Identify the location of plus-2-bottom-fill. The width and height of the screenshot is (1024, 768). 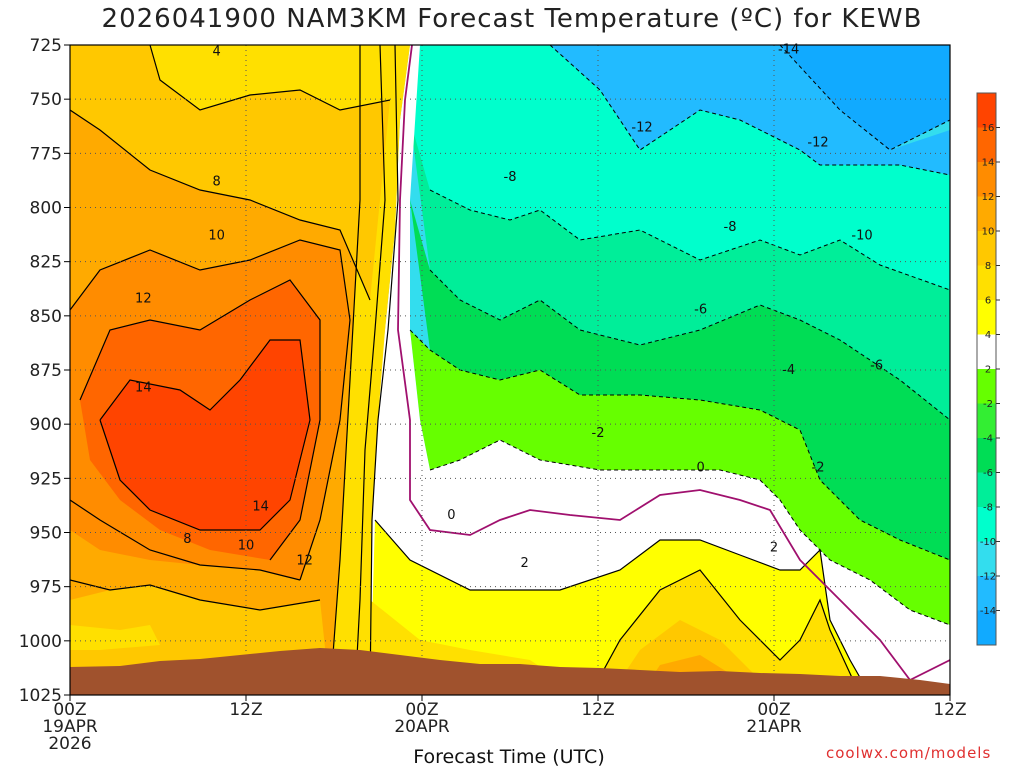
(115, 637).